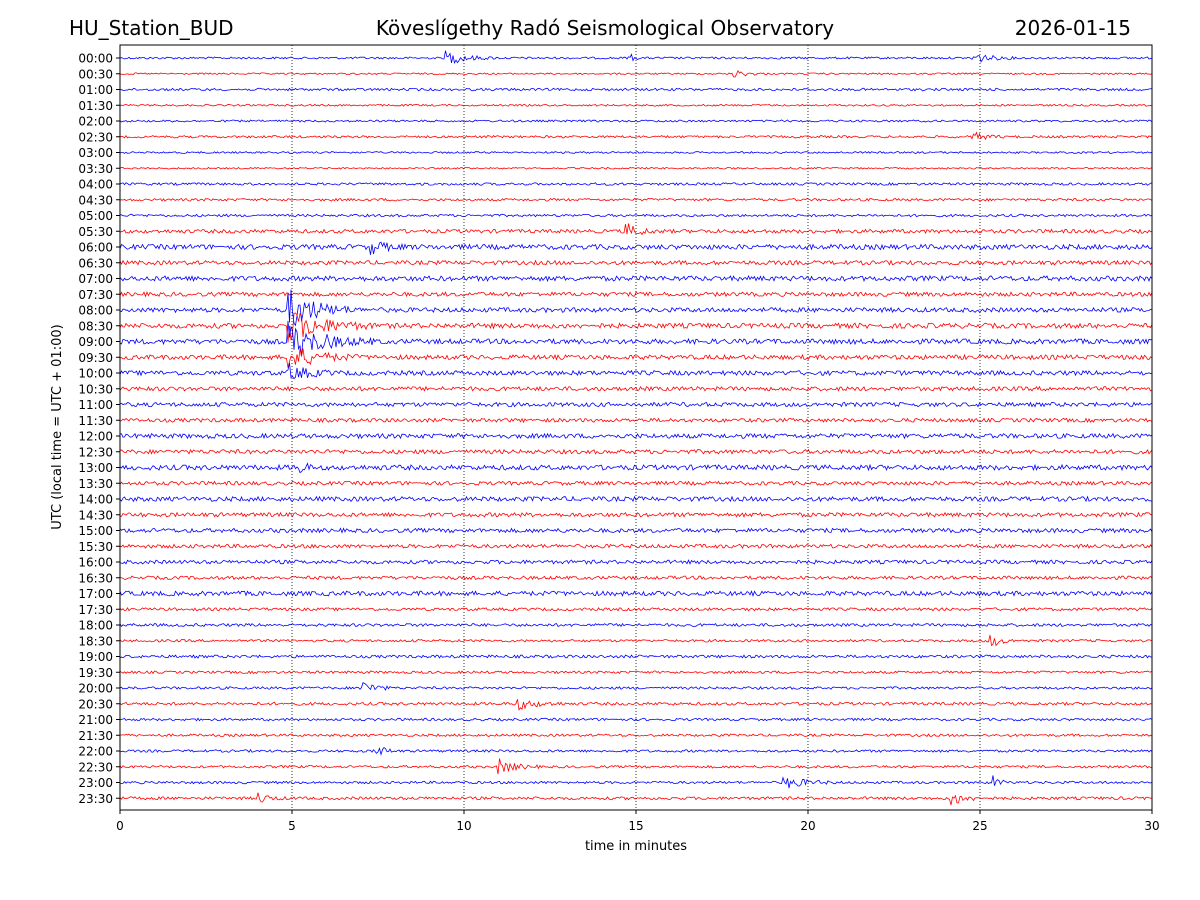  What do you see at coordinates (95, 248) in the screenshot?
I see `y-tick-label: 06:00` at bounding box center [95, 248].